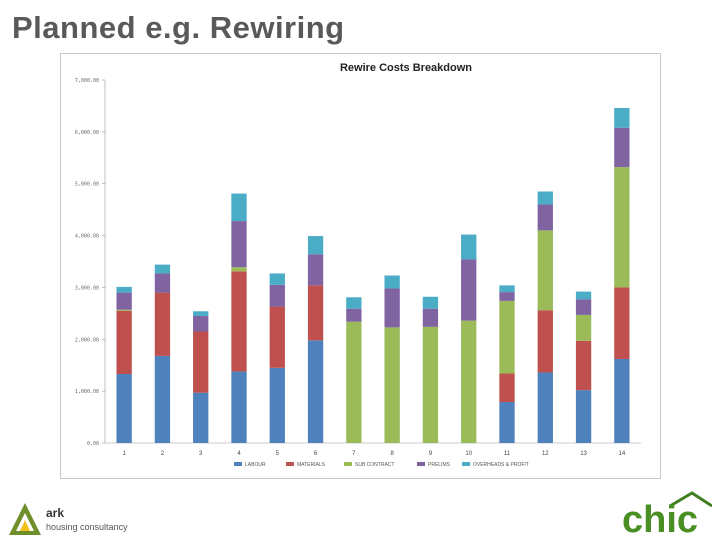  I want to click on y-tick-label: 6,000.00, so click(87, 133).